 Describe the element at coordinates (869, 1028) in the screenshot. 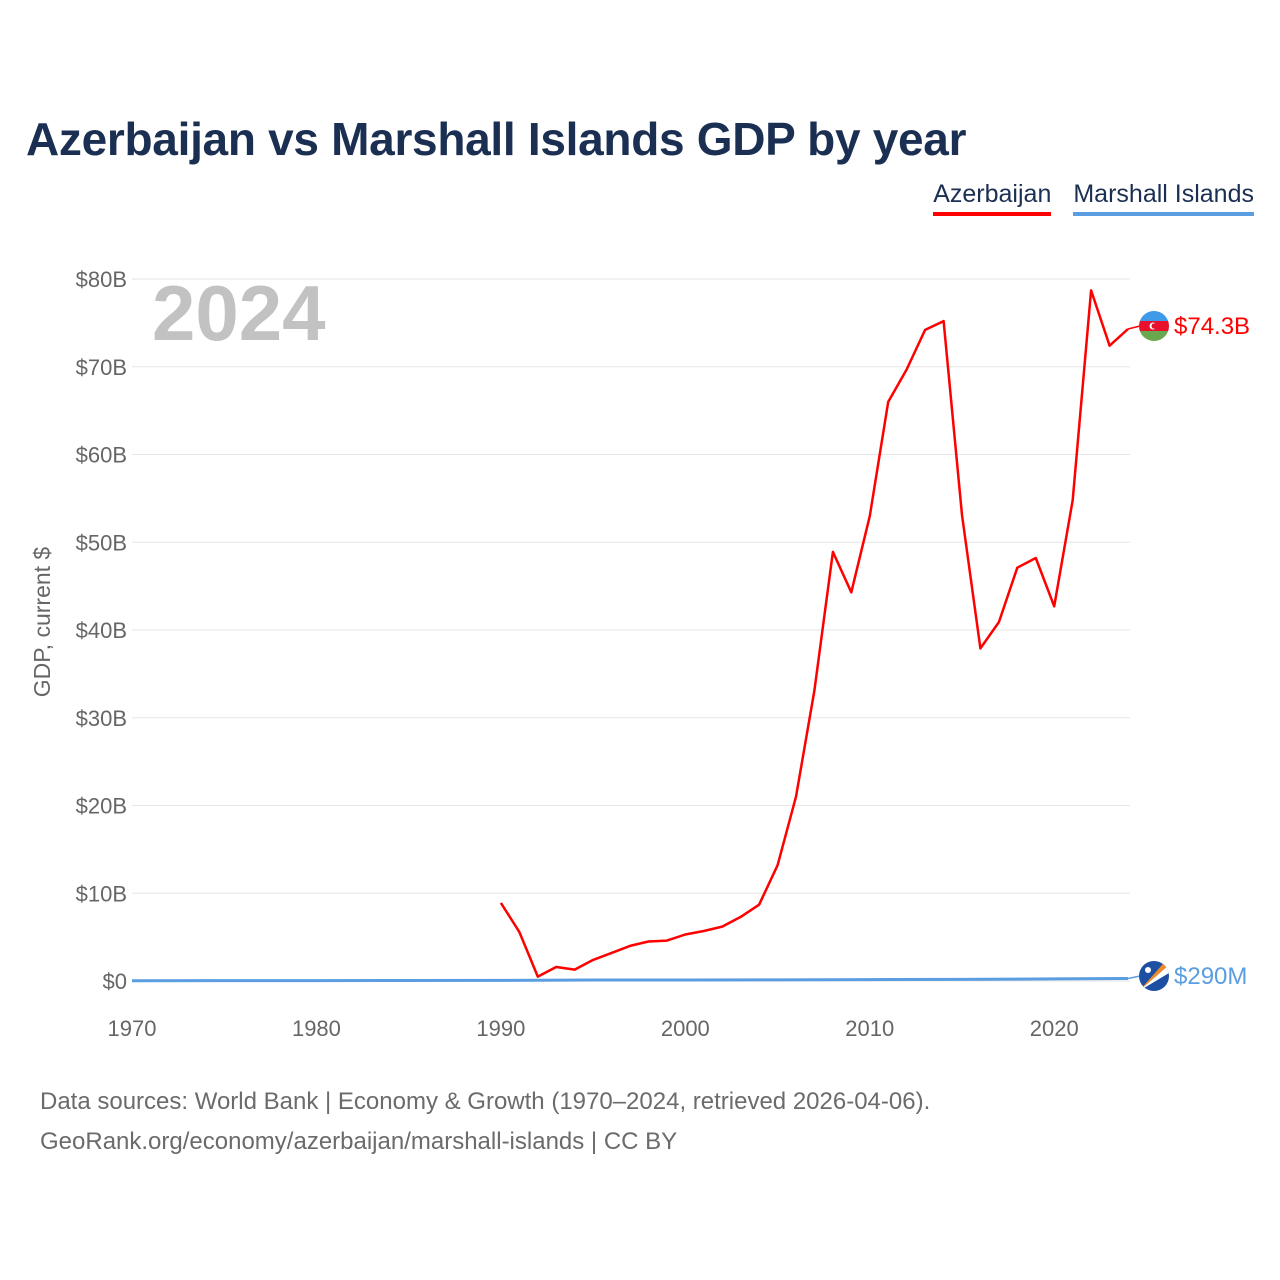

I see `x-tick-label: 2010` at that location.